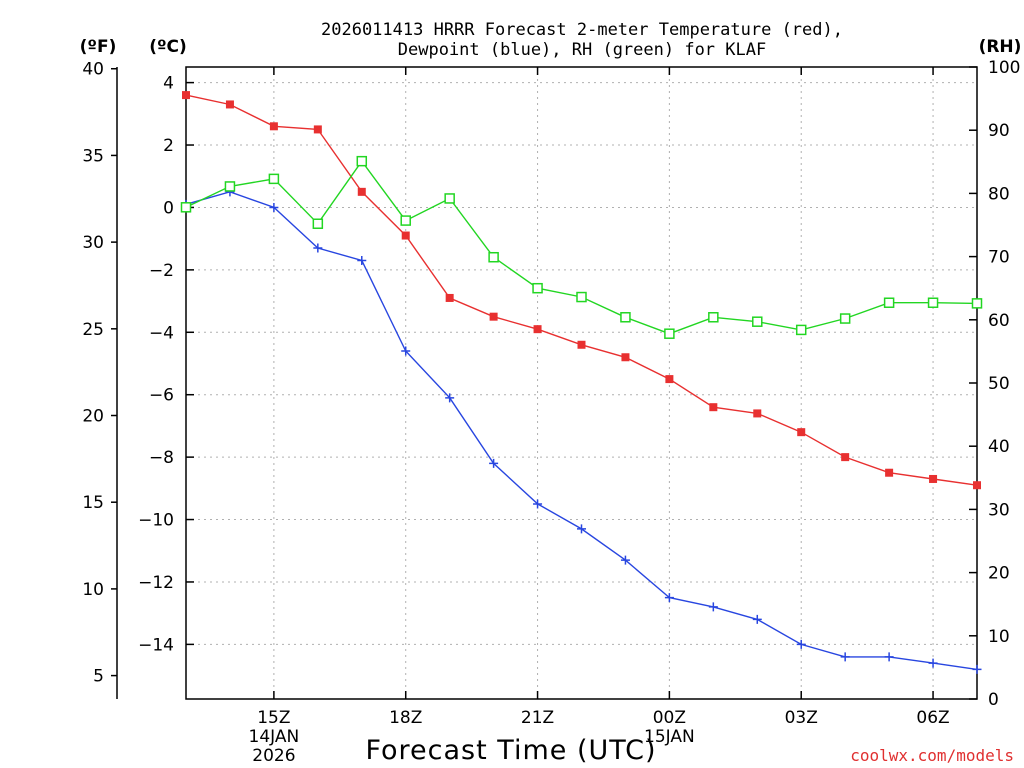 The height and width of the screenshot is (768, 1024). I want to click on rh-tick-label: 30, so click(999, 510).